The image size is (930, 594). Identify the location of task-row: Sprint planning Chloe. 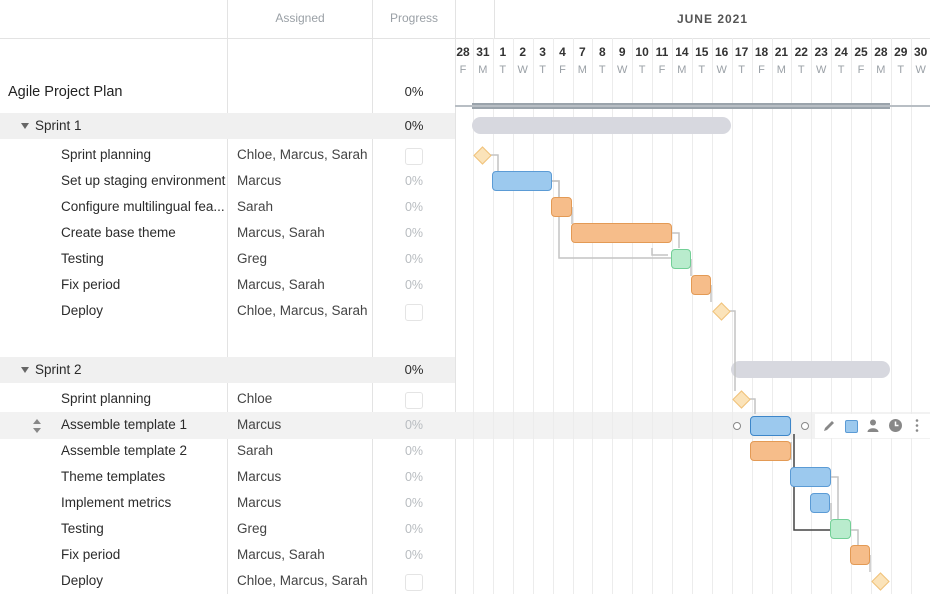
(227, 399).